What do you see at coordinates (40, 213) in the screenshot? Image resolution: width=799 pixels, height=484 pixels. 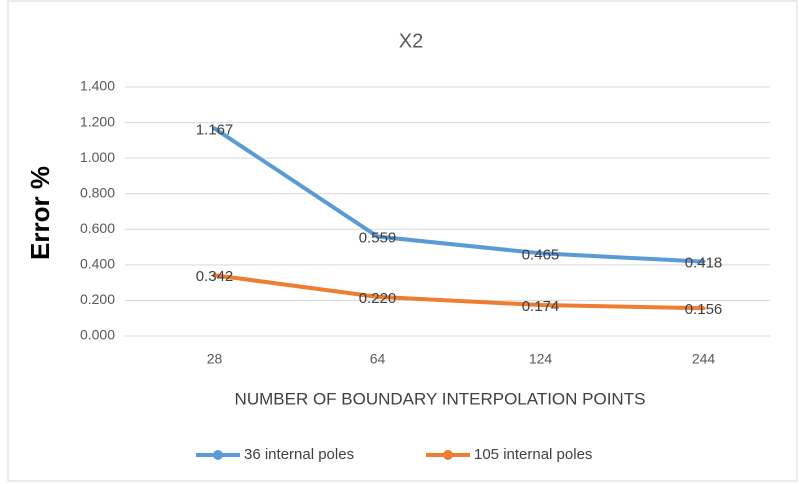 I see `y-axis-label: Error %` at bounding box center [40, 213].